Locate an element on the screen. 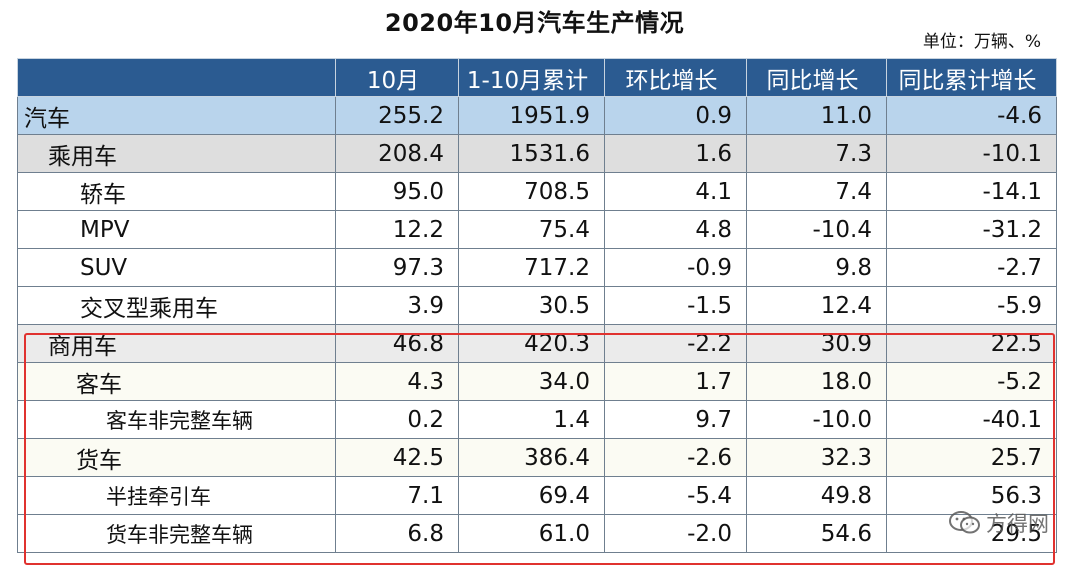  cell-value: 11.0 is located at coordinates (816, 115).